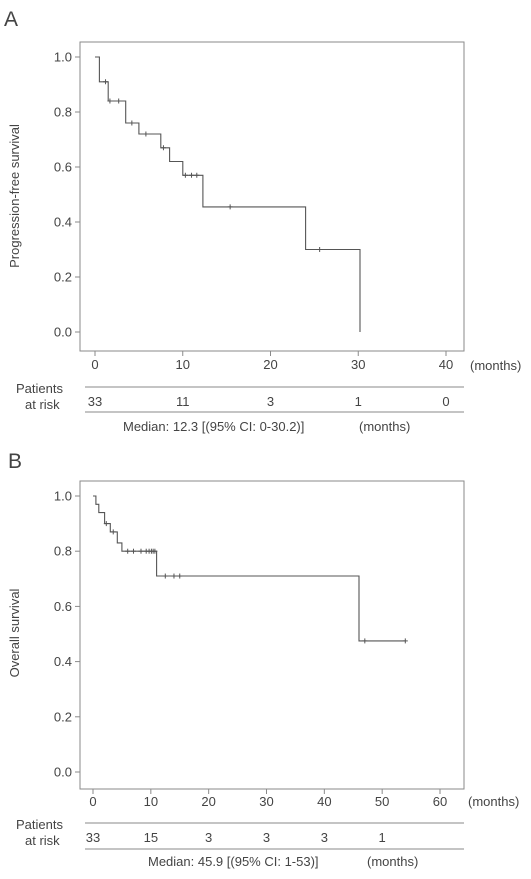  Describe the element at coordinates (67, 634) in the screenshot. I see `panel-b-y-ticks: 0.0 0.2 0.4 0.6 0.8 1.0` at that location.